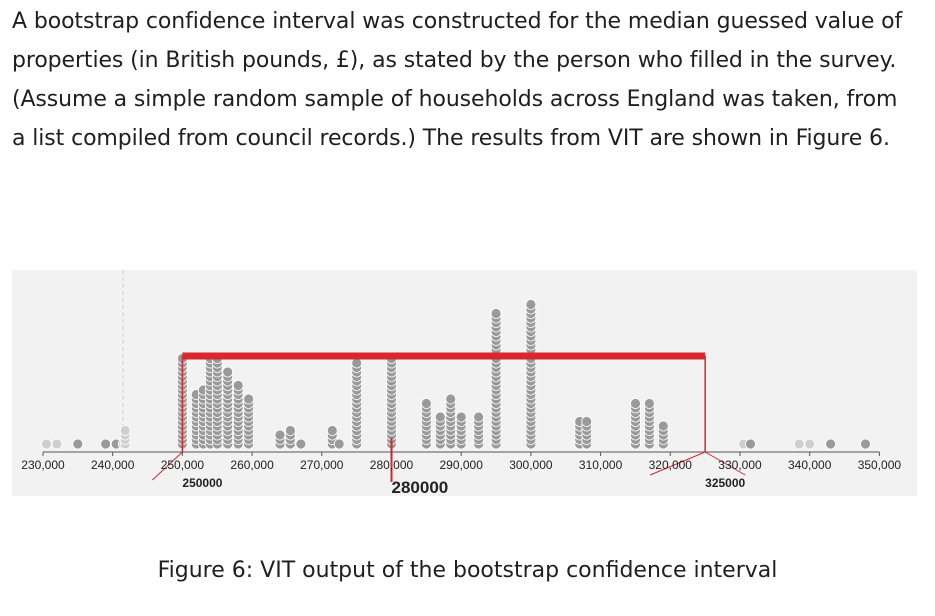  What do you see at coordinates (202, 483) in the screenshot?
I see `lower-bound-label: 250000` at bounding box center [202, 483].